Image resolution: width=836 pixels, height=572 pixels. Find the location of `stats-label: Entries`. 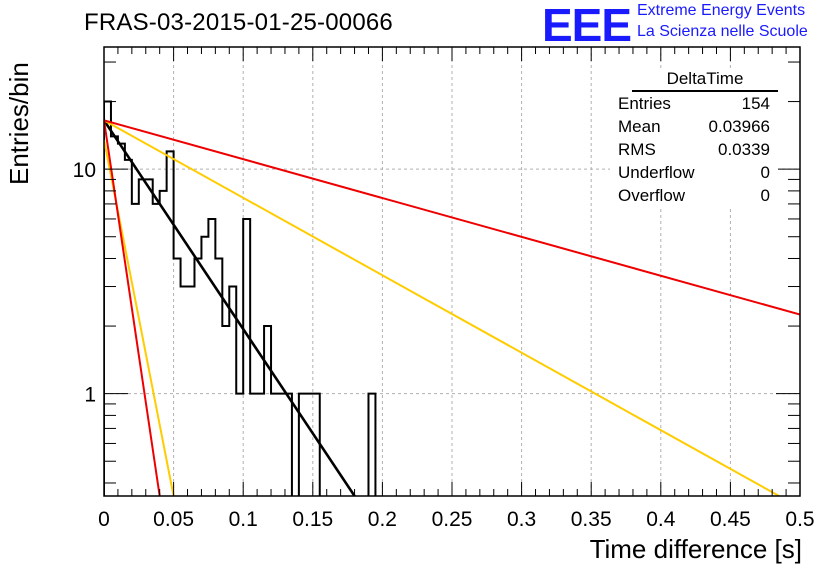

stats-label: Entries is located at coordinates (644, 103).